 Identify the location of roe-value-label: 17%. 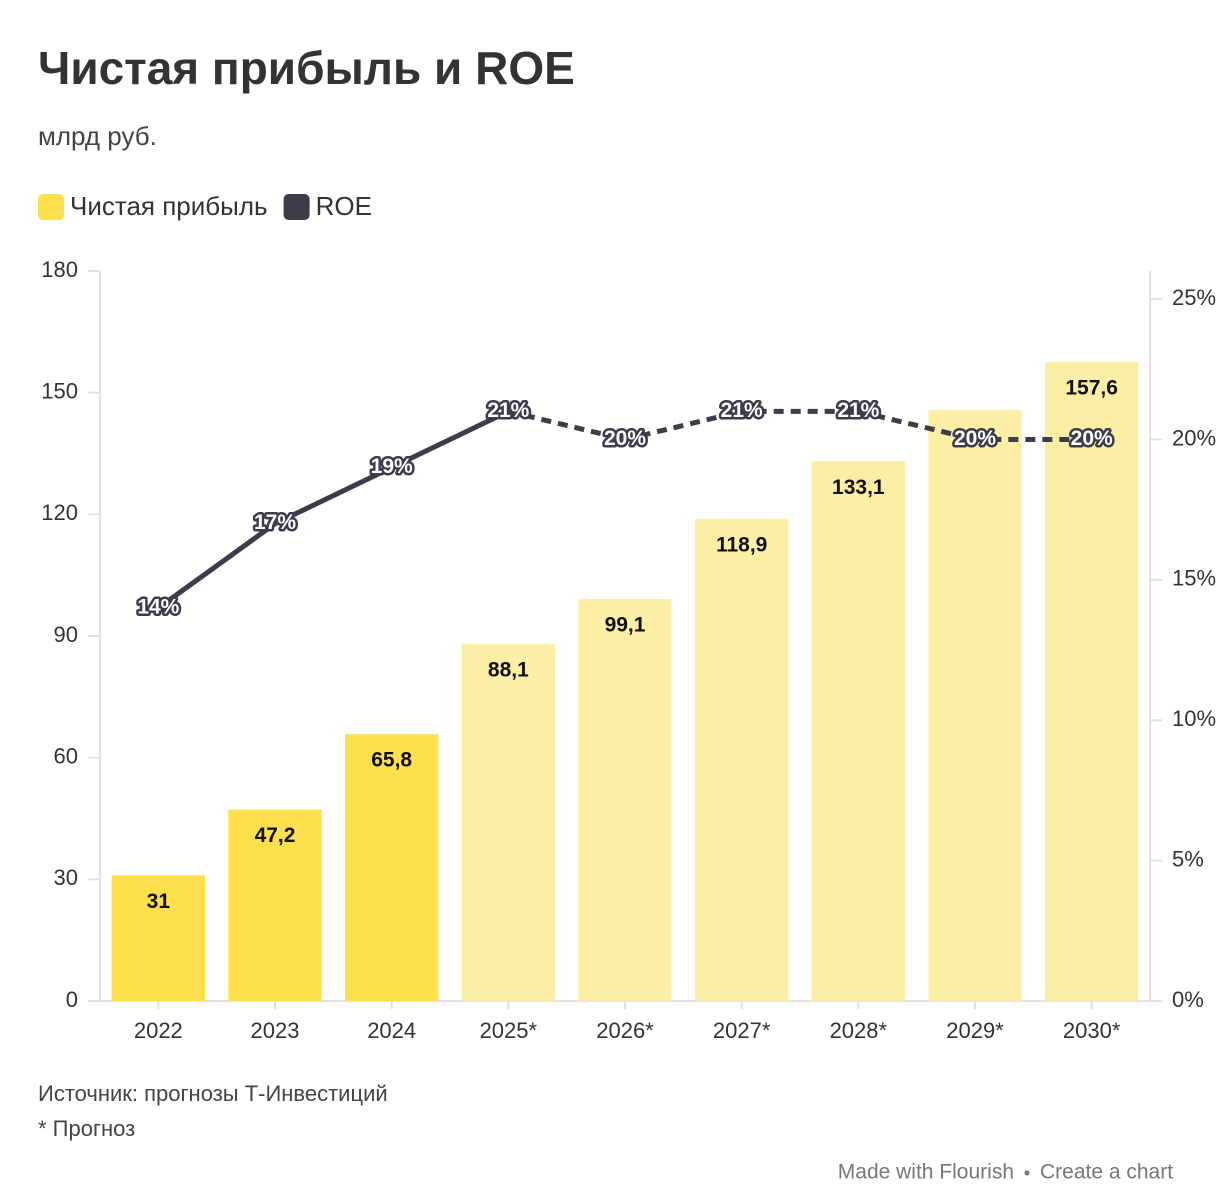
(275, 522).